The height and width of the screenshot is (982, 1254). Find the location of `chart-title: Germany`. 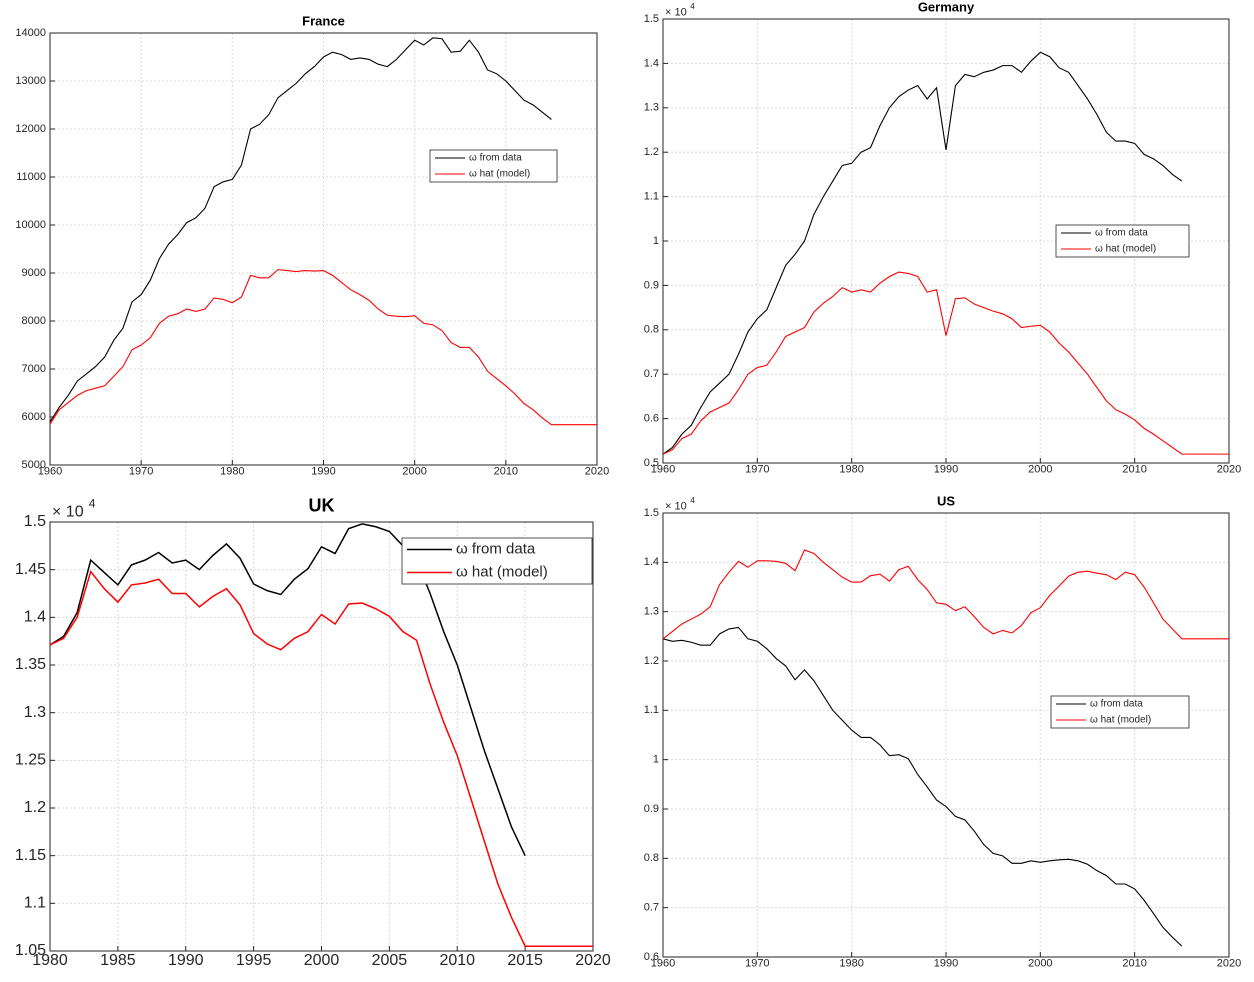

chart-title: Germany is located at coordinates (946, 7).